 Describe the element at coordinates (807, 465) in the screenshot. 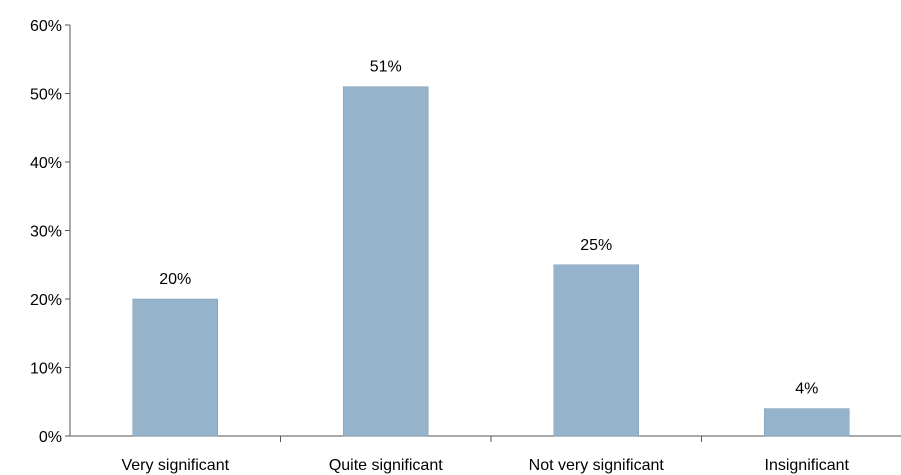

I see `category-label: Insignificant` at that location.